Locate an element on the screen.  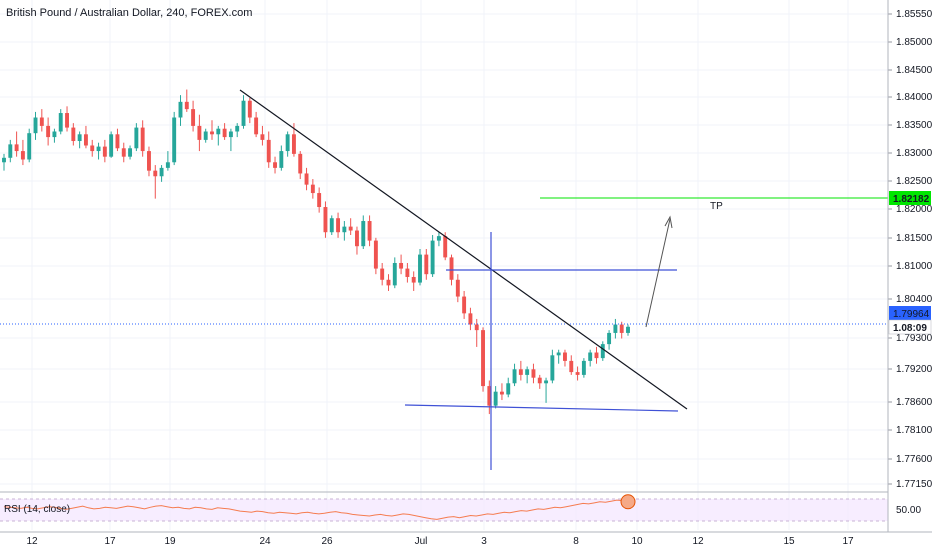
price-tick-label: 1.85000 is located at coordinates (914, 42).